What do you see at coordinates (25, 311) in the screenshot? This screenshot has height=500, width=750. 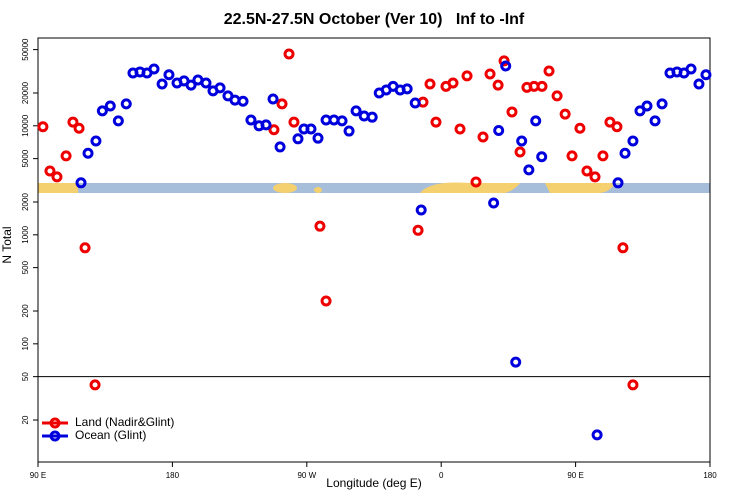 I see `y-tick-label: 200` at bounding box center [25, 311].